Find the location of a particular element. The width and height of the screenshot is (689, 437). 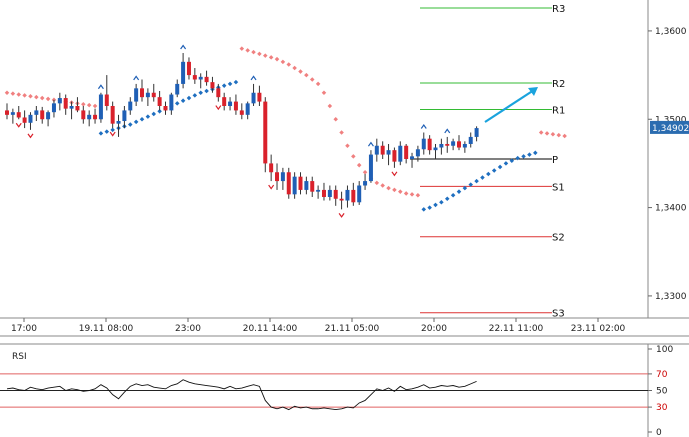

trend-arrow is located at coordinates (511, 105).